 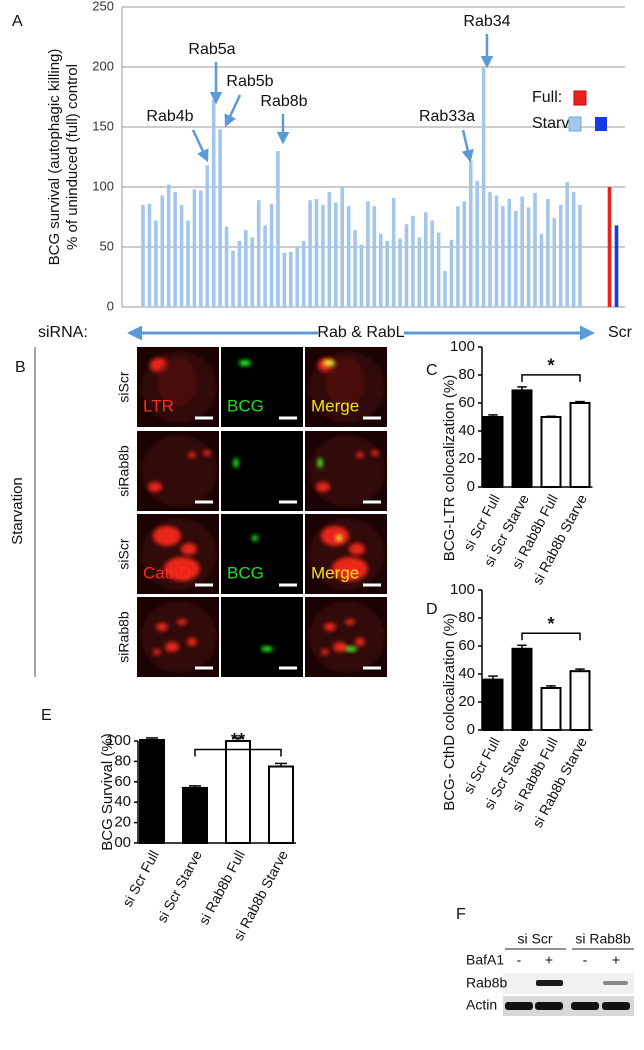 I want to click on blot-strip, so click(x=568, y=983).